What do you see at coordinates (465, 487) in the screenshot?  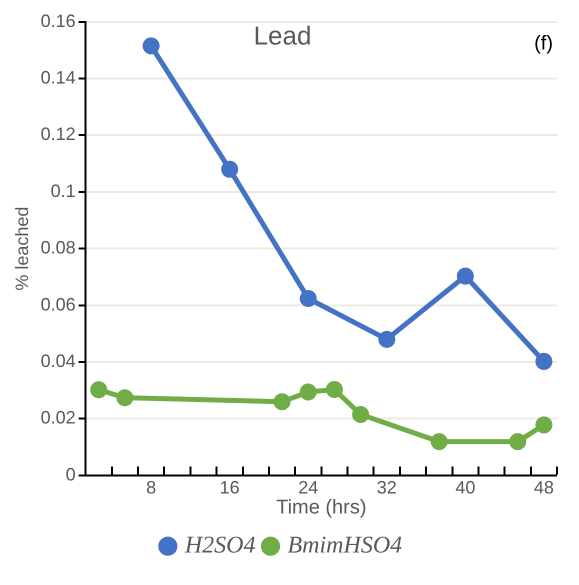 I see `x-tick-label: 40` at bounding box center [465, 487].